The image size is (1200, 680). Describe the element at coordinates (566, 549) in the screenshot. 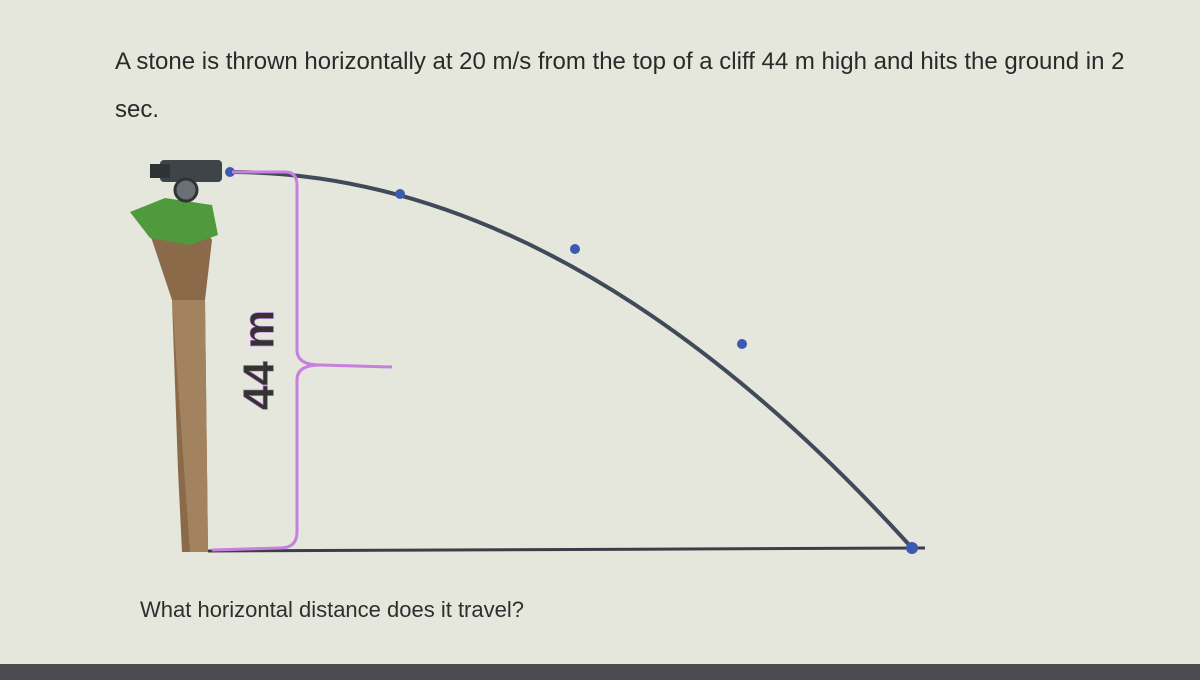

I see `ground-line` at that location.